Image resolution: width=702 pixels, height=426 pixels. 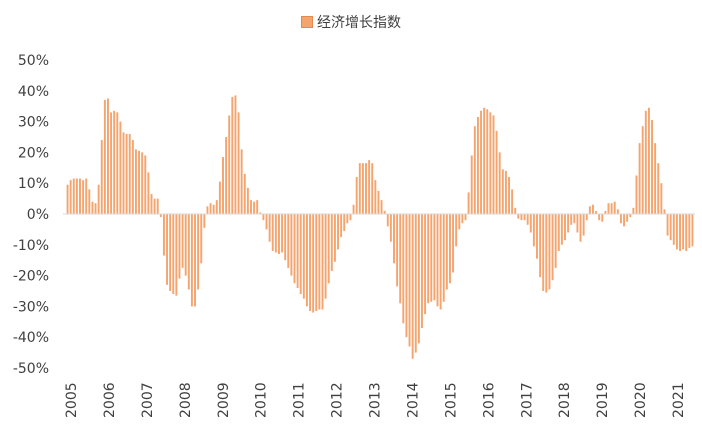 What do you see at coordinates (451, 400) in the screenshot?
I see `x-tick-label: 2015` at bounding box center [451, 400].